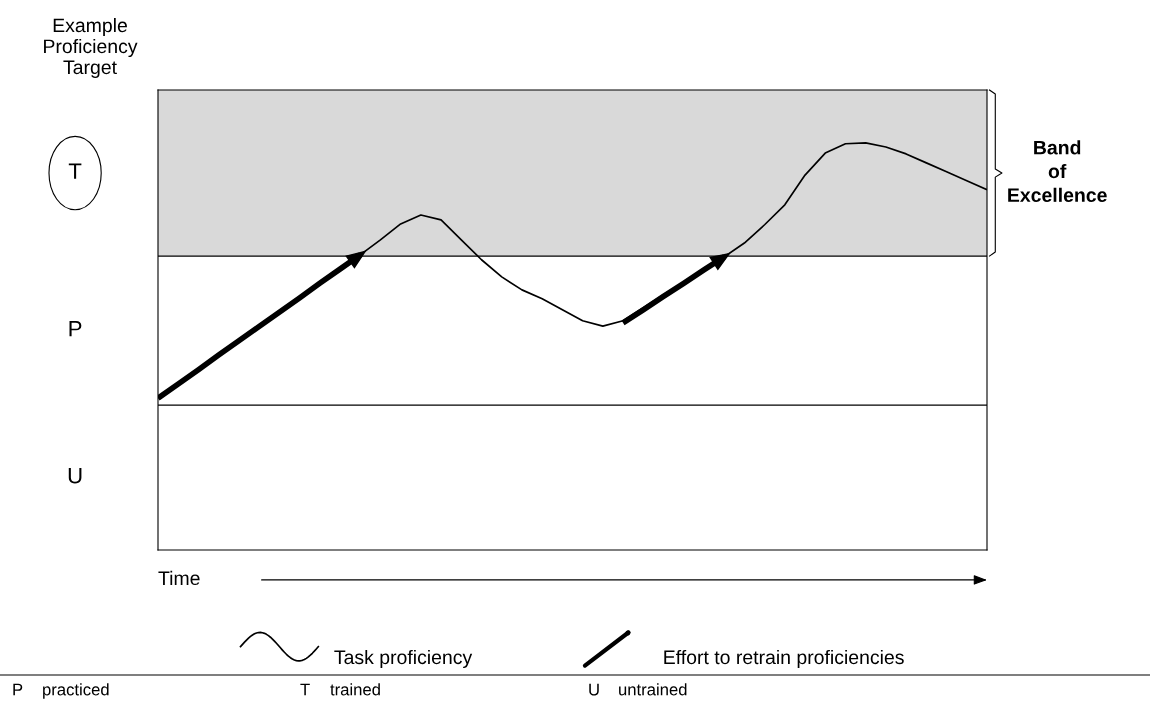 Image resolution: width=1150 pixels, height=705 pixels. What do you see at coordinates (1057, 171) in the screenshot?
I see `band-label: Band of Excellence` at bounding box center [1057, 171].